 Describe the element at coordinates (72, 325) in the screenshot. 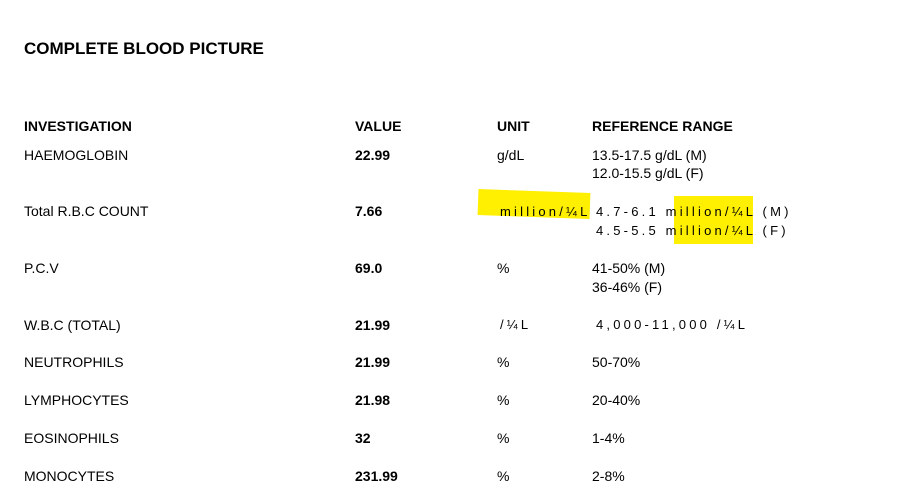

I see `investigation-name: W.B.C (TOTAL)` at that location.